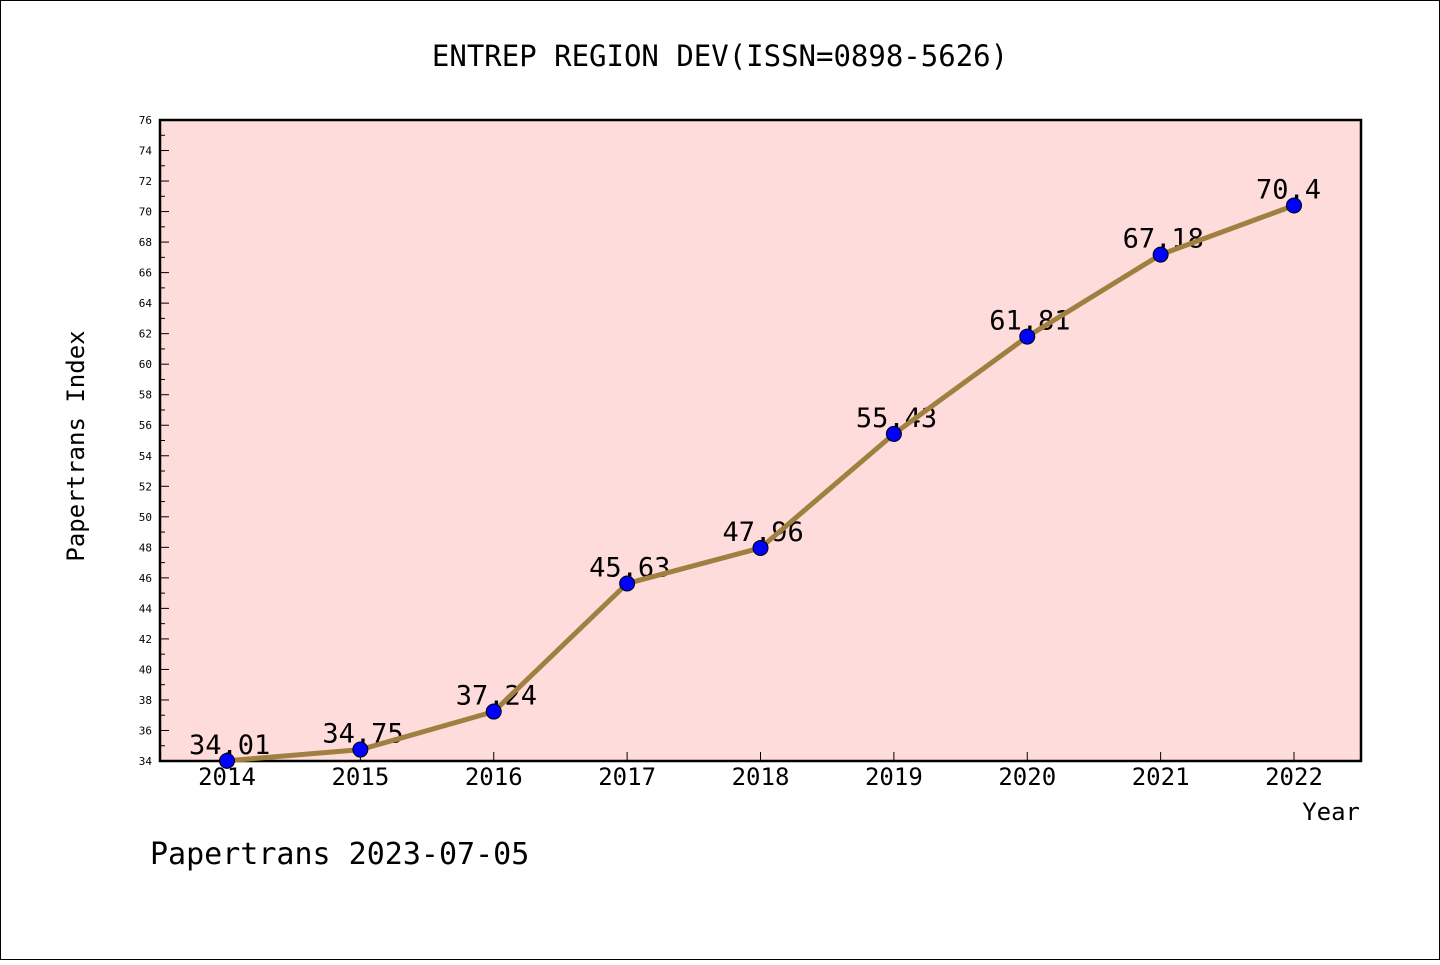 The height and width of the screenshot is (965, 1440). What do you see at coordinates (1161, 777) in the screenshot?
I see `x-tick-label: 2021` at bounding box center [1161, 777].